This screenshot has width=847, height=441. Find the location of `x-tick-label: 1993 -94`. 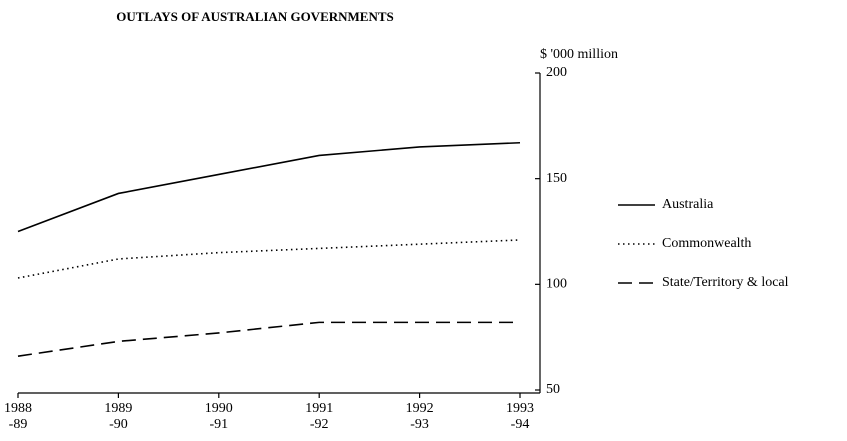

x-tick-label: 1993 -94 is located at coordinates (520, 416).